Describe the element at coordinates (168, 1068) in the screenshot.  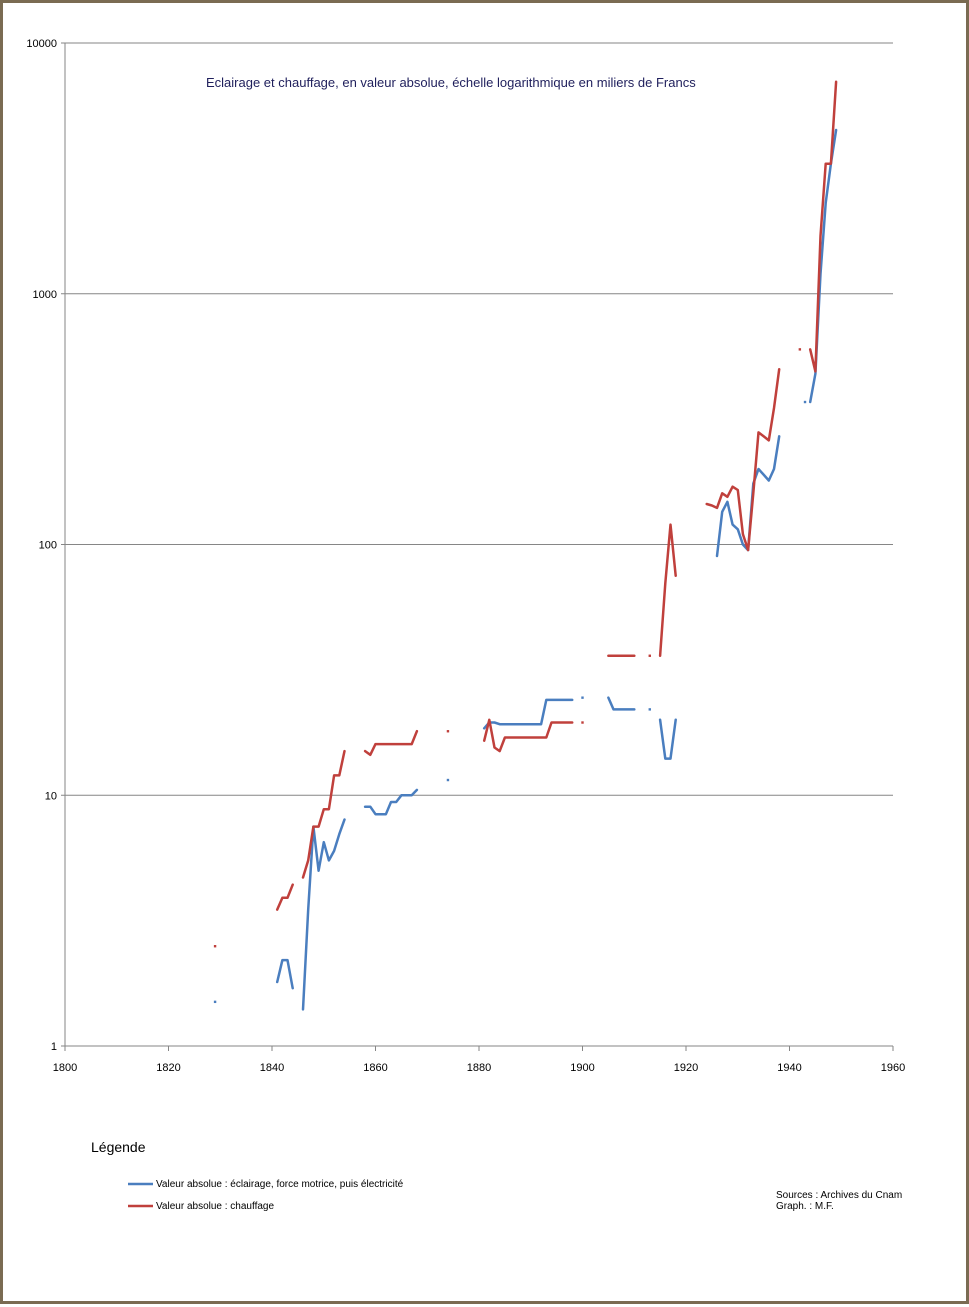
I see `x-tick-label: 1820` at that location.